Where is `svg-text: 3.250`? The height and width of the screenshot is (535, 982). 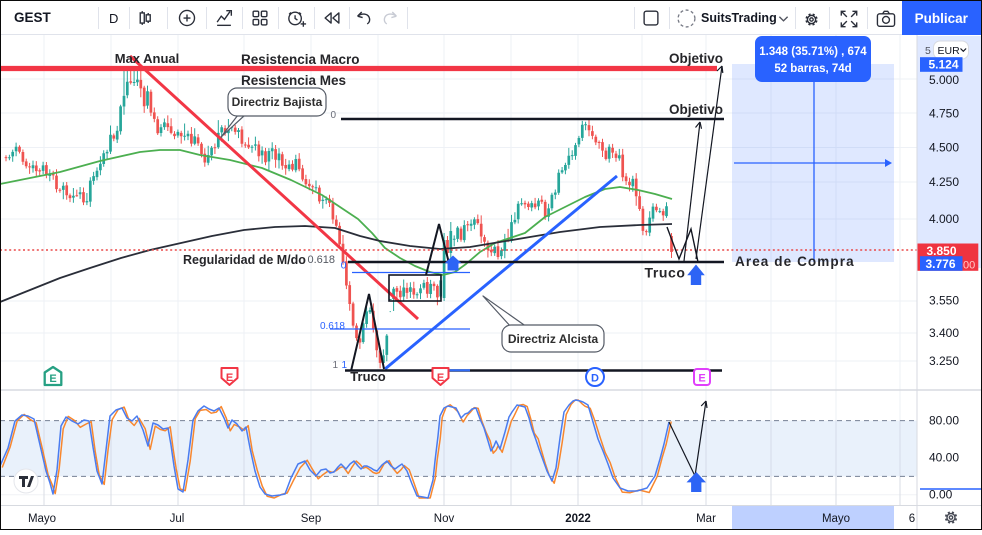
svg-text: 3.250 is located at coordinates (944, 361).